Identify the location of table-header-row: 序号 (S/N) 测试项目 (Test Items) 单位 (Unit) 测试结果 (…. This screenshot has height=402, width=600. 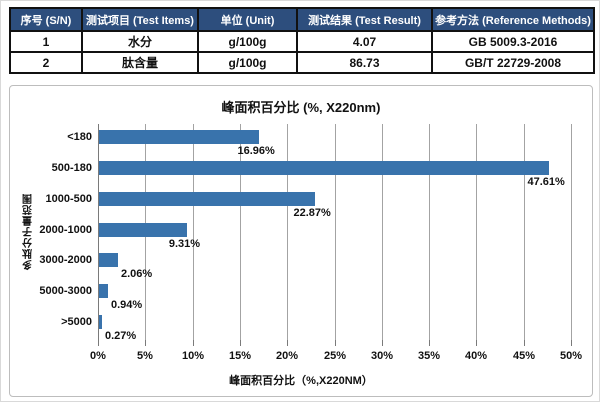
(302, 19).